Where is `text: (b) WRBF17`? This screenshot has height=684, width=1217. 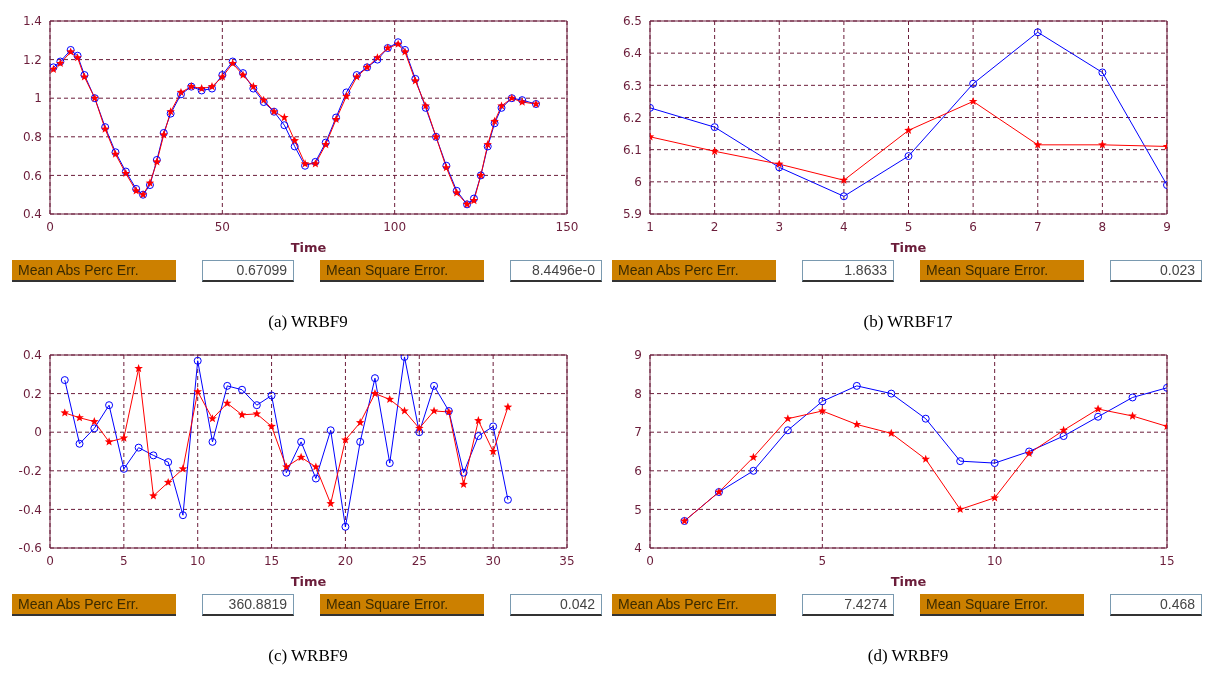 text: (b) WRBF17 is located at coordinates (908, 322).